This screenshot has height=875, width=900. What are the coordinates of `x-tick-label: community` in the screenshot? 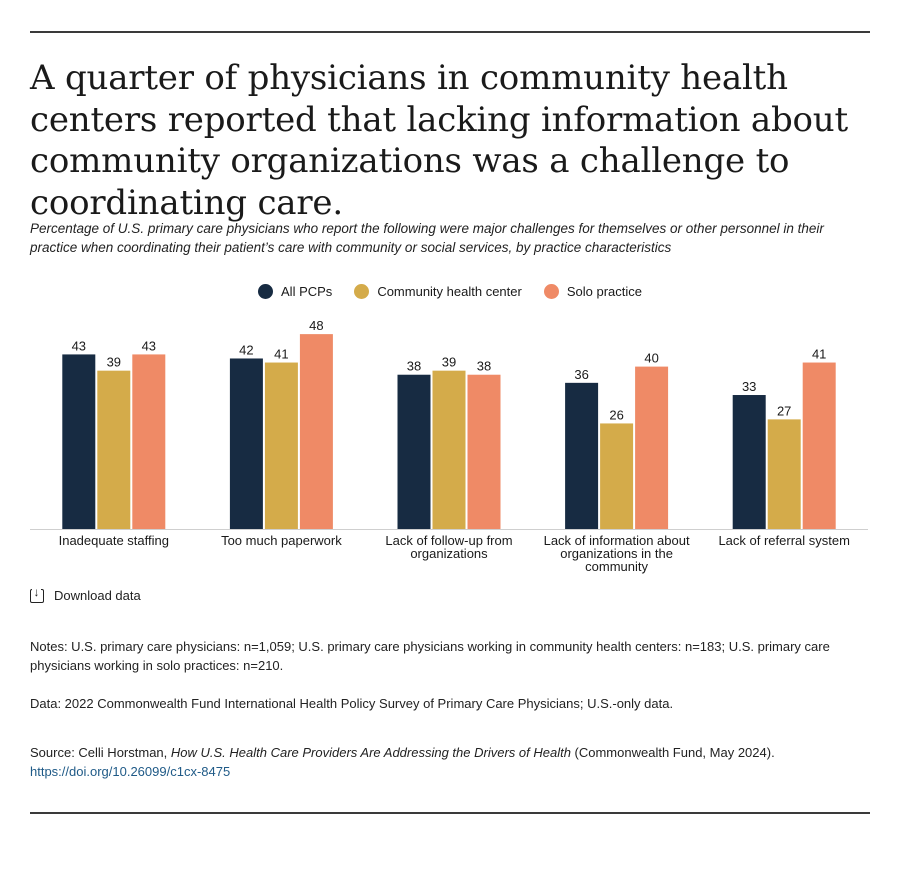 It's located at (616, 566).